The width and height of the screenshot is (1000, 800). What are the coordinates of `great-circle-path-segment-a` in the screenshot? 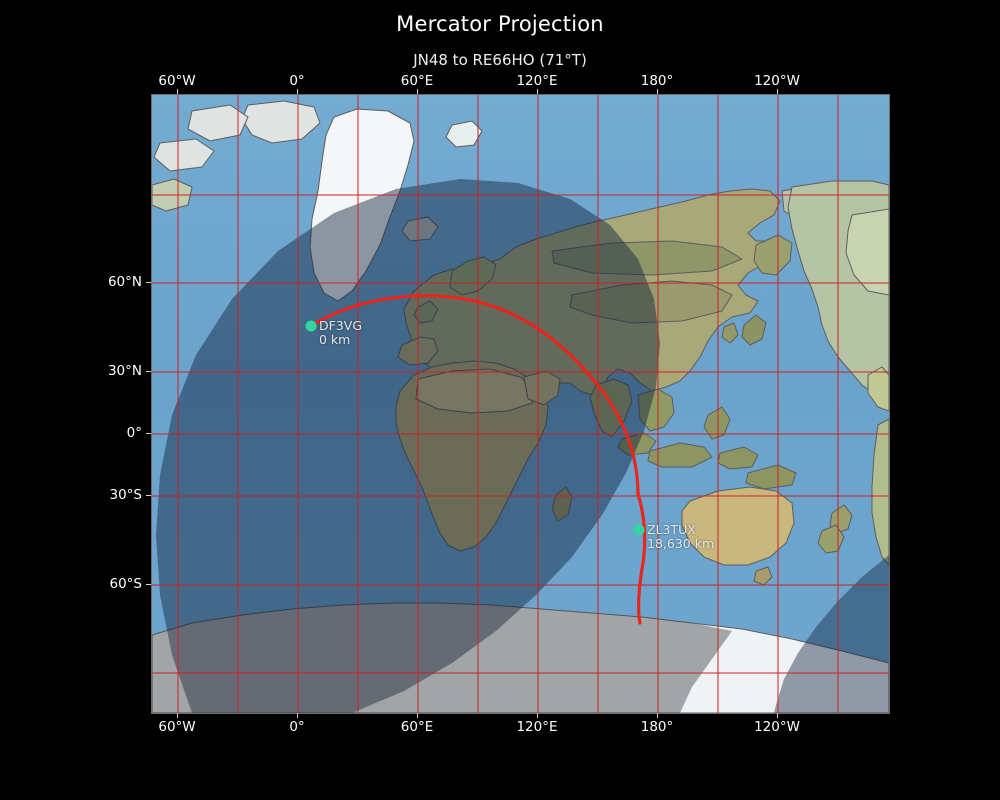 It's located at (474, 395).